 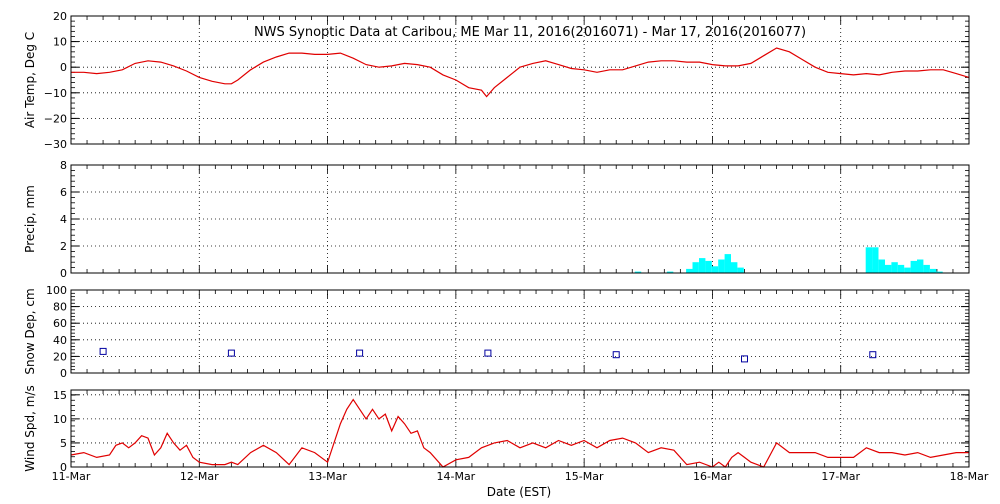 What do you see at coordinates (969, 476) in the screenshot?
I see `x-tick-label: 18-Mar` at bounding box center [969, 476].